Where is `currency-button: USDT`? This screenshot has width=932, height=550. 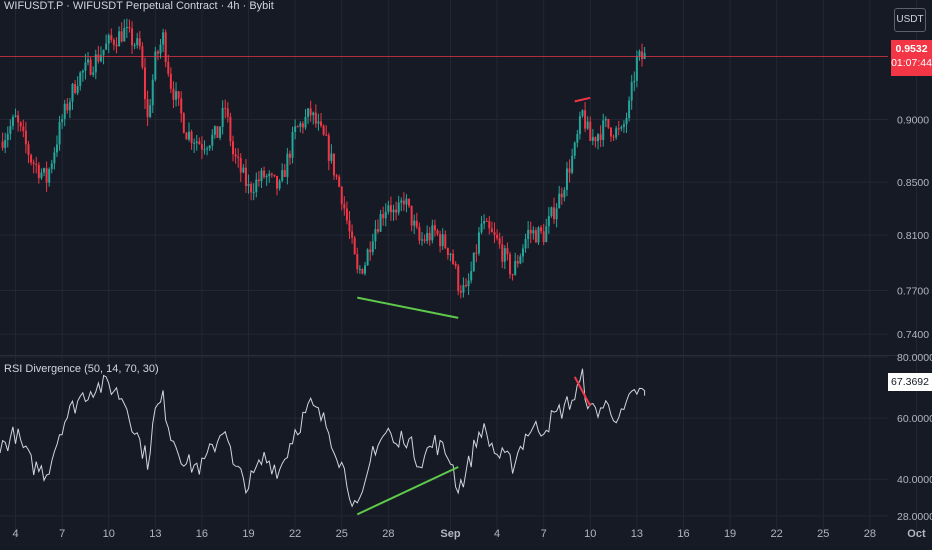 currency-button: USDT is located at coordinates (910, 20).